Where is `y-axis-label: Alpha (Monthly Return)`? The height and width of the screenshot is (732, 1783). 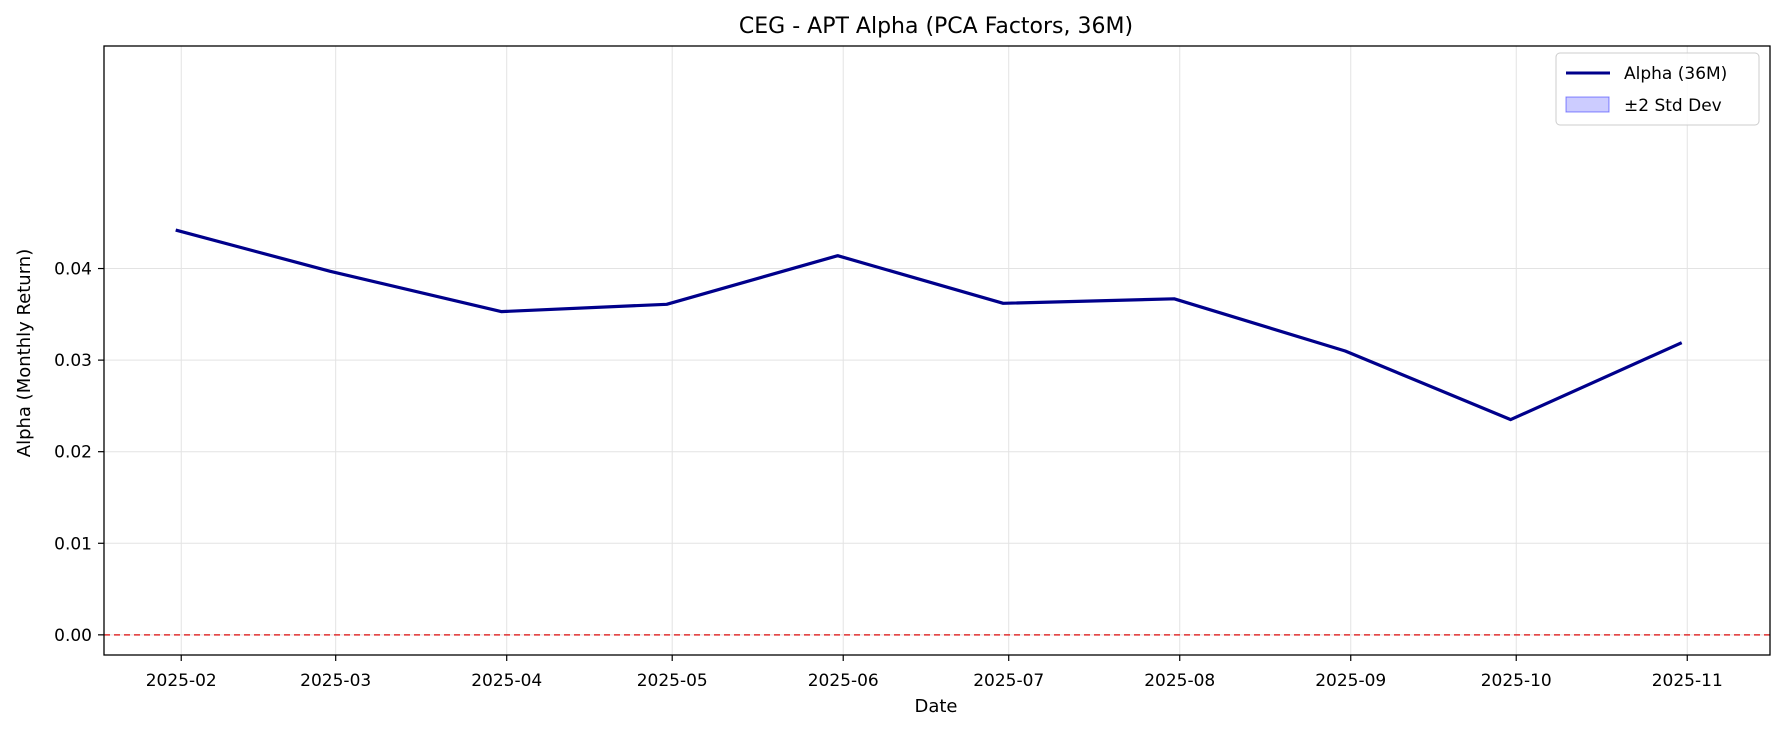 y-axis-label: Alpha (Monthly Return) is located at coordinates (24, 353).